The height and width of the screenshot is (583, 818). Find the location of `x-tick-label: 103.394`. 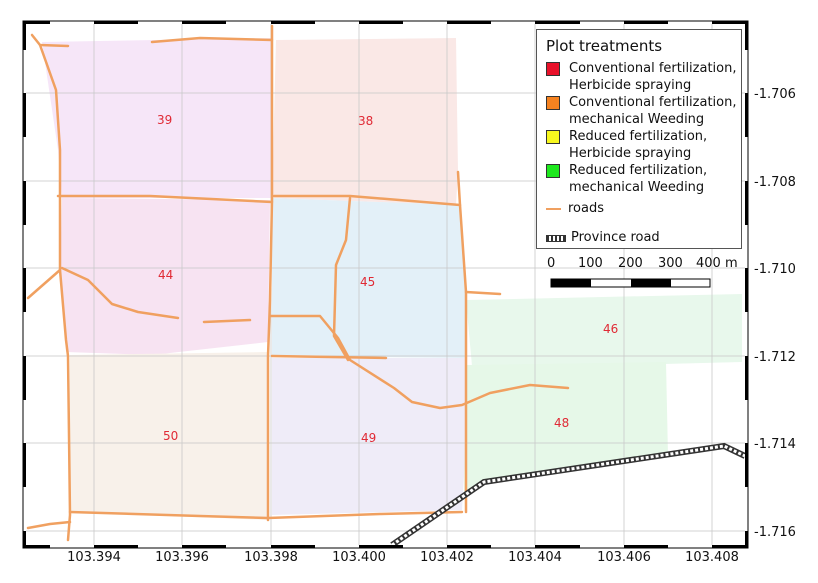

x-tick-label: 103.394 is located at coordinates (94, 557).